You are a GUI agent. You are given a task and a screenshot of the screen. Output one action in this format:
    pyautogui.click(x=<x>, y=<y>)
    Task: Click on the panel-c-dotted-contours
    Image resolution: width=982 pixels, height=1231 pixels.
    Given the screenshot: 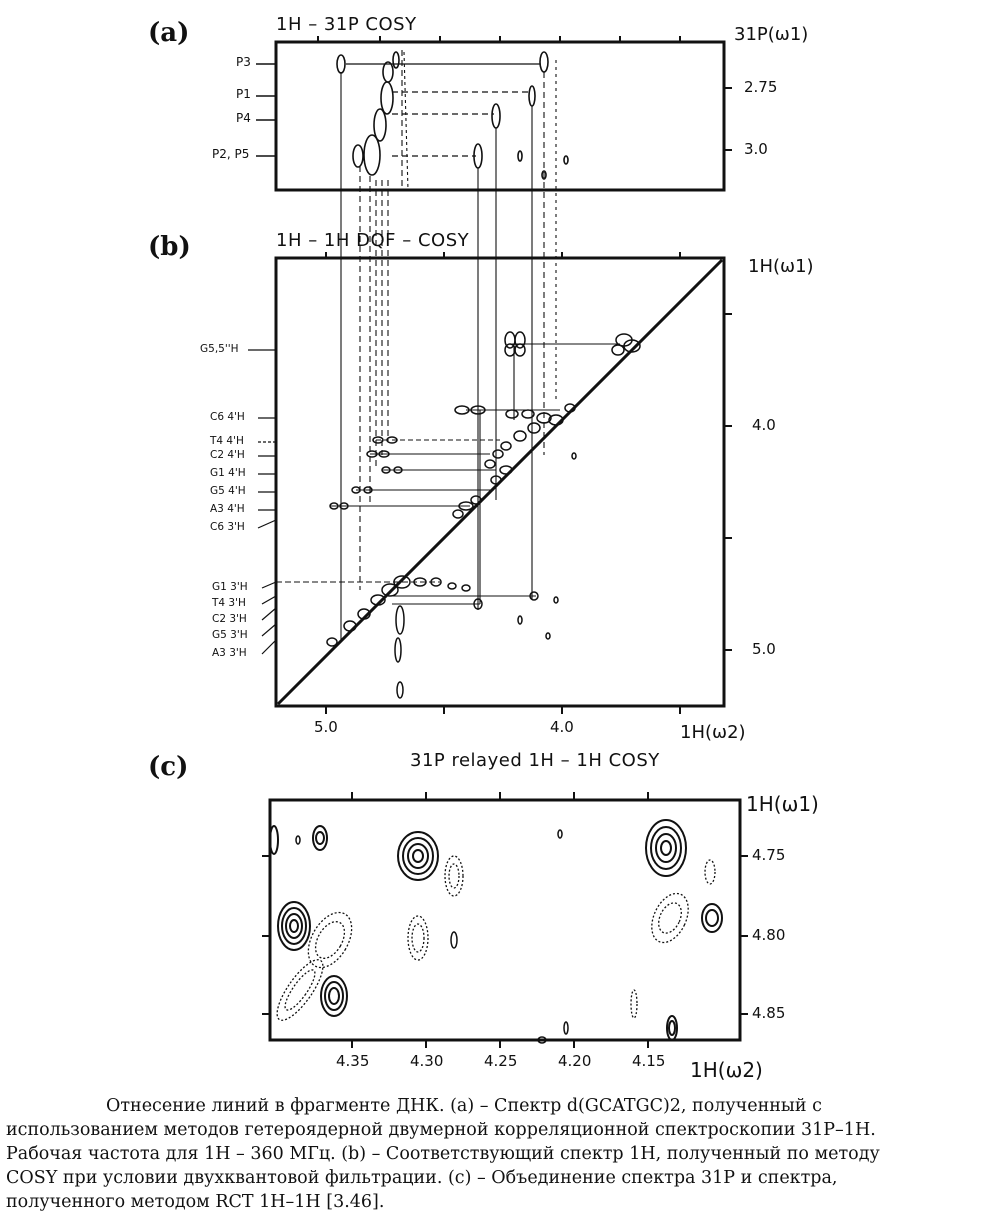 What is the action you would take?
    pyautogui.click(x=496, y=938)
    